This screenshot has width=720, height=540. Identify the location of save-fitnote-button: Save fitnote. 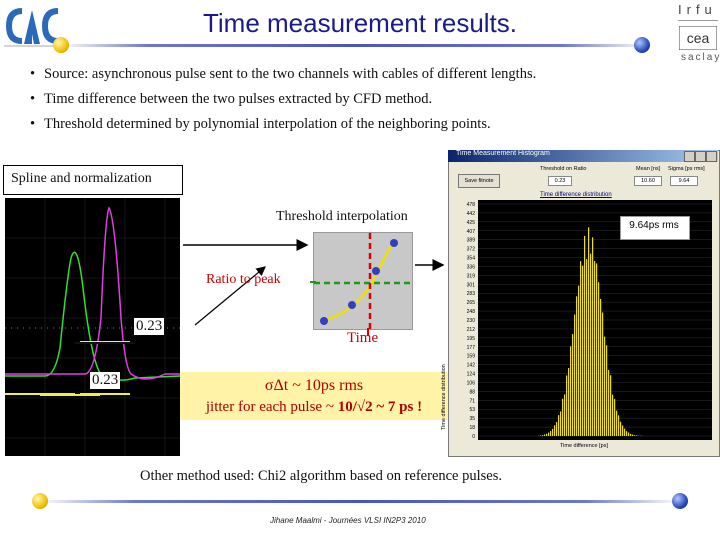
(479, 181).